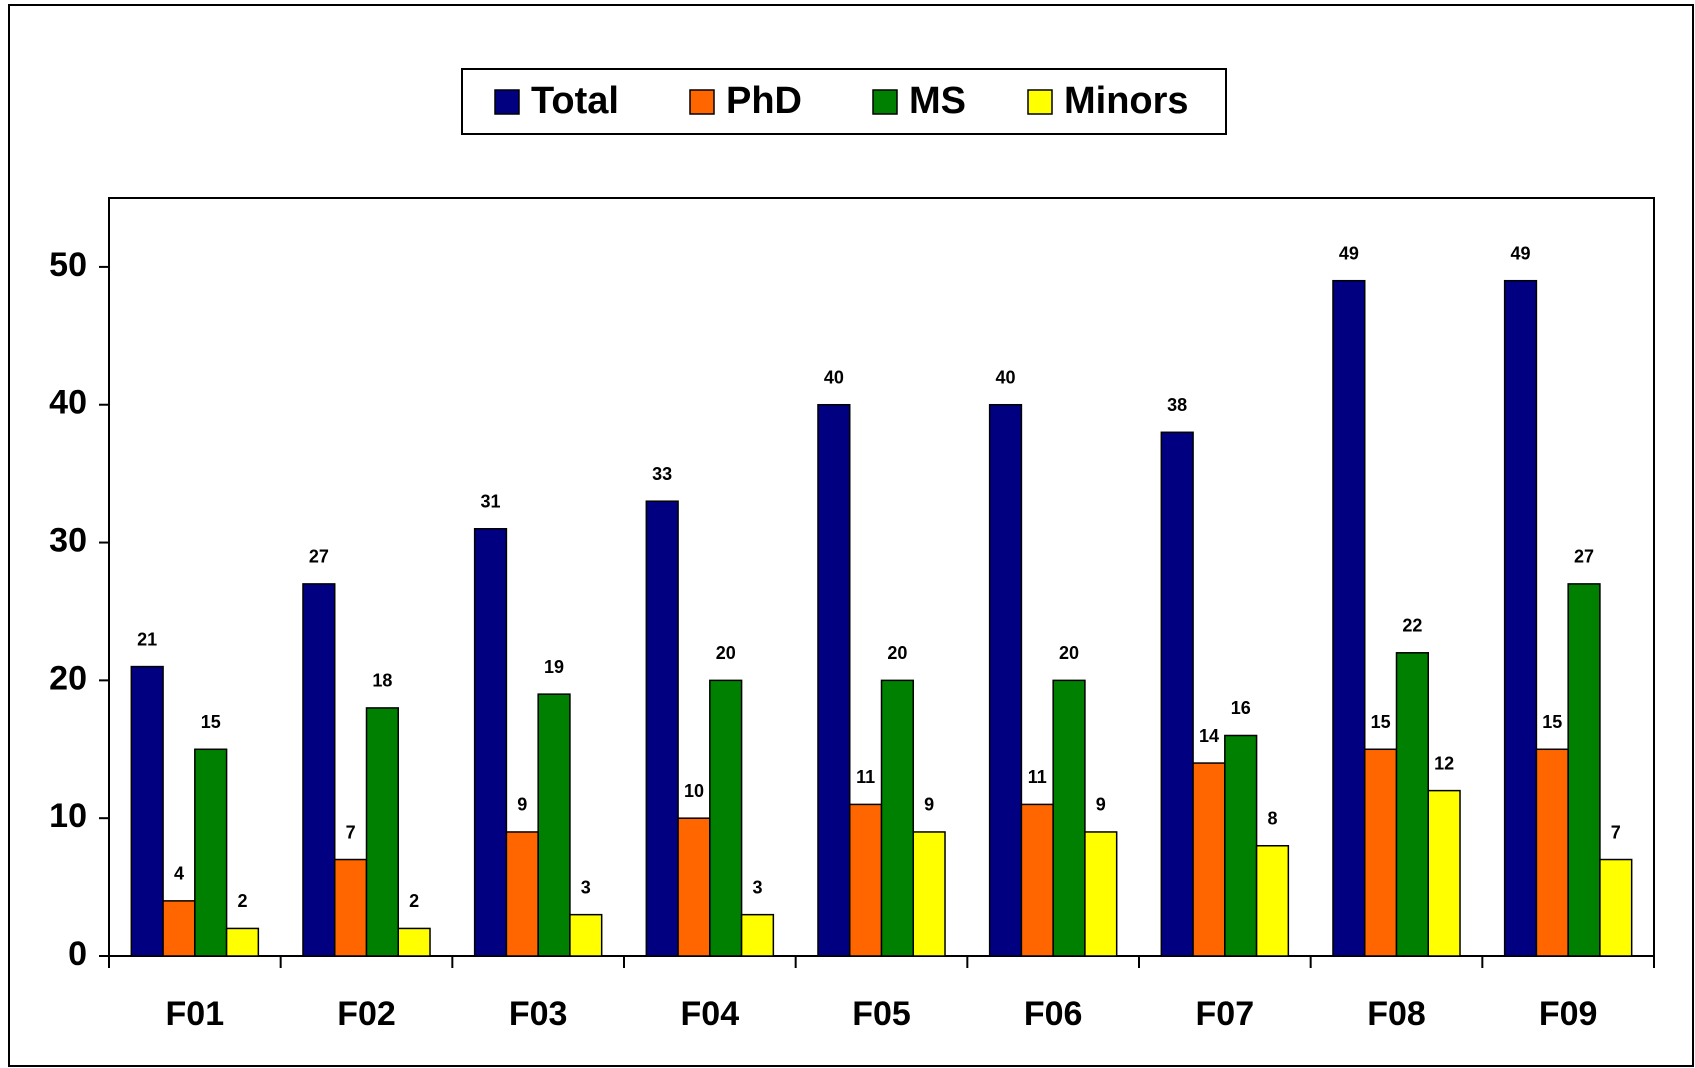 Image resolution: width=1695 pixels, height=1068 pixels. I want to click on data-label: 14, so click(1209, 736).